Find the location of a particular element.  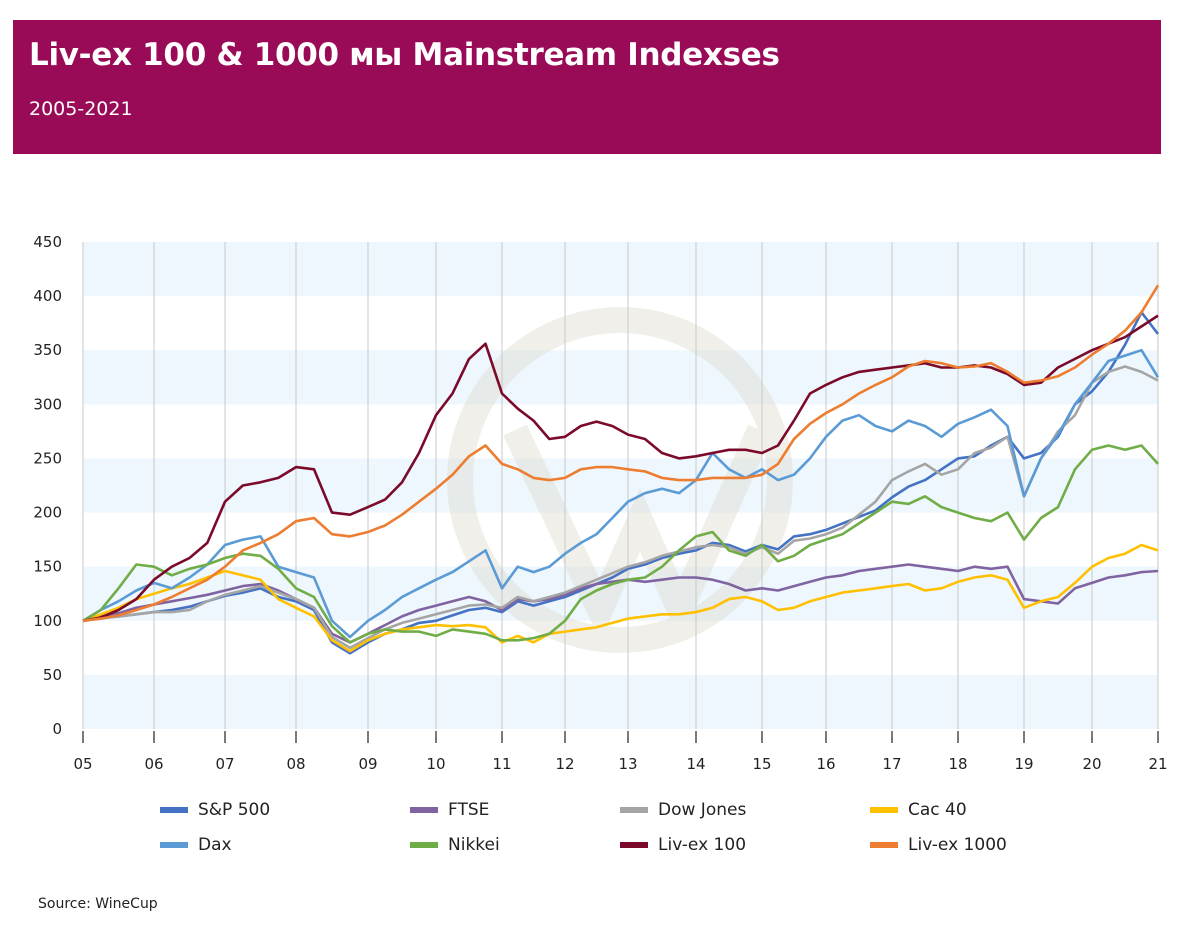

legend-label: Liv-ex 1000 is located at coordinates (957, 845).